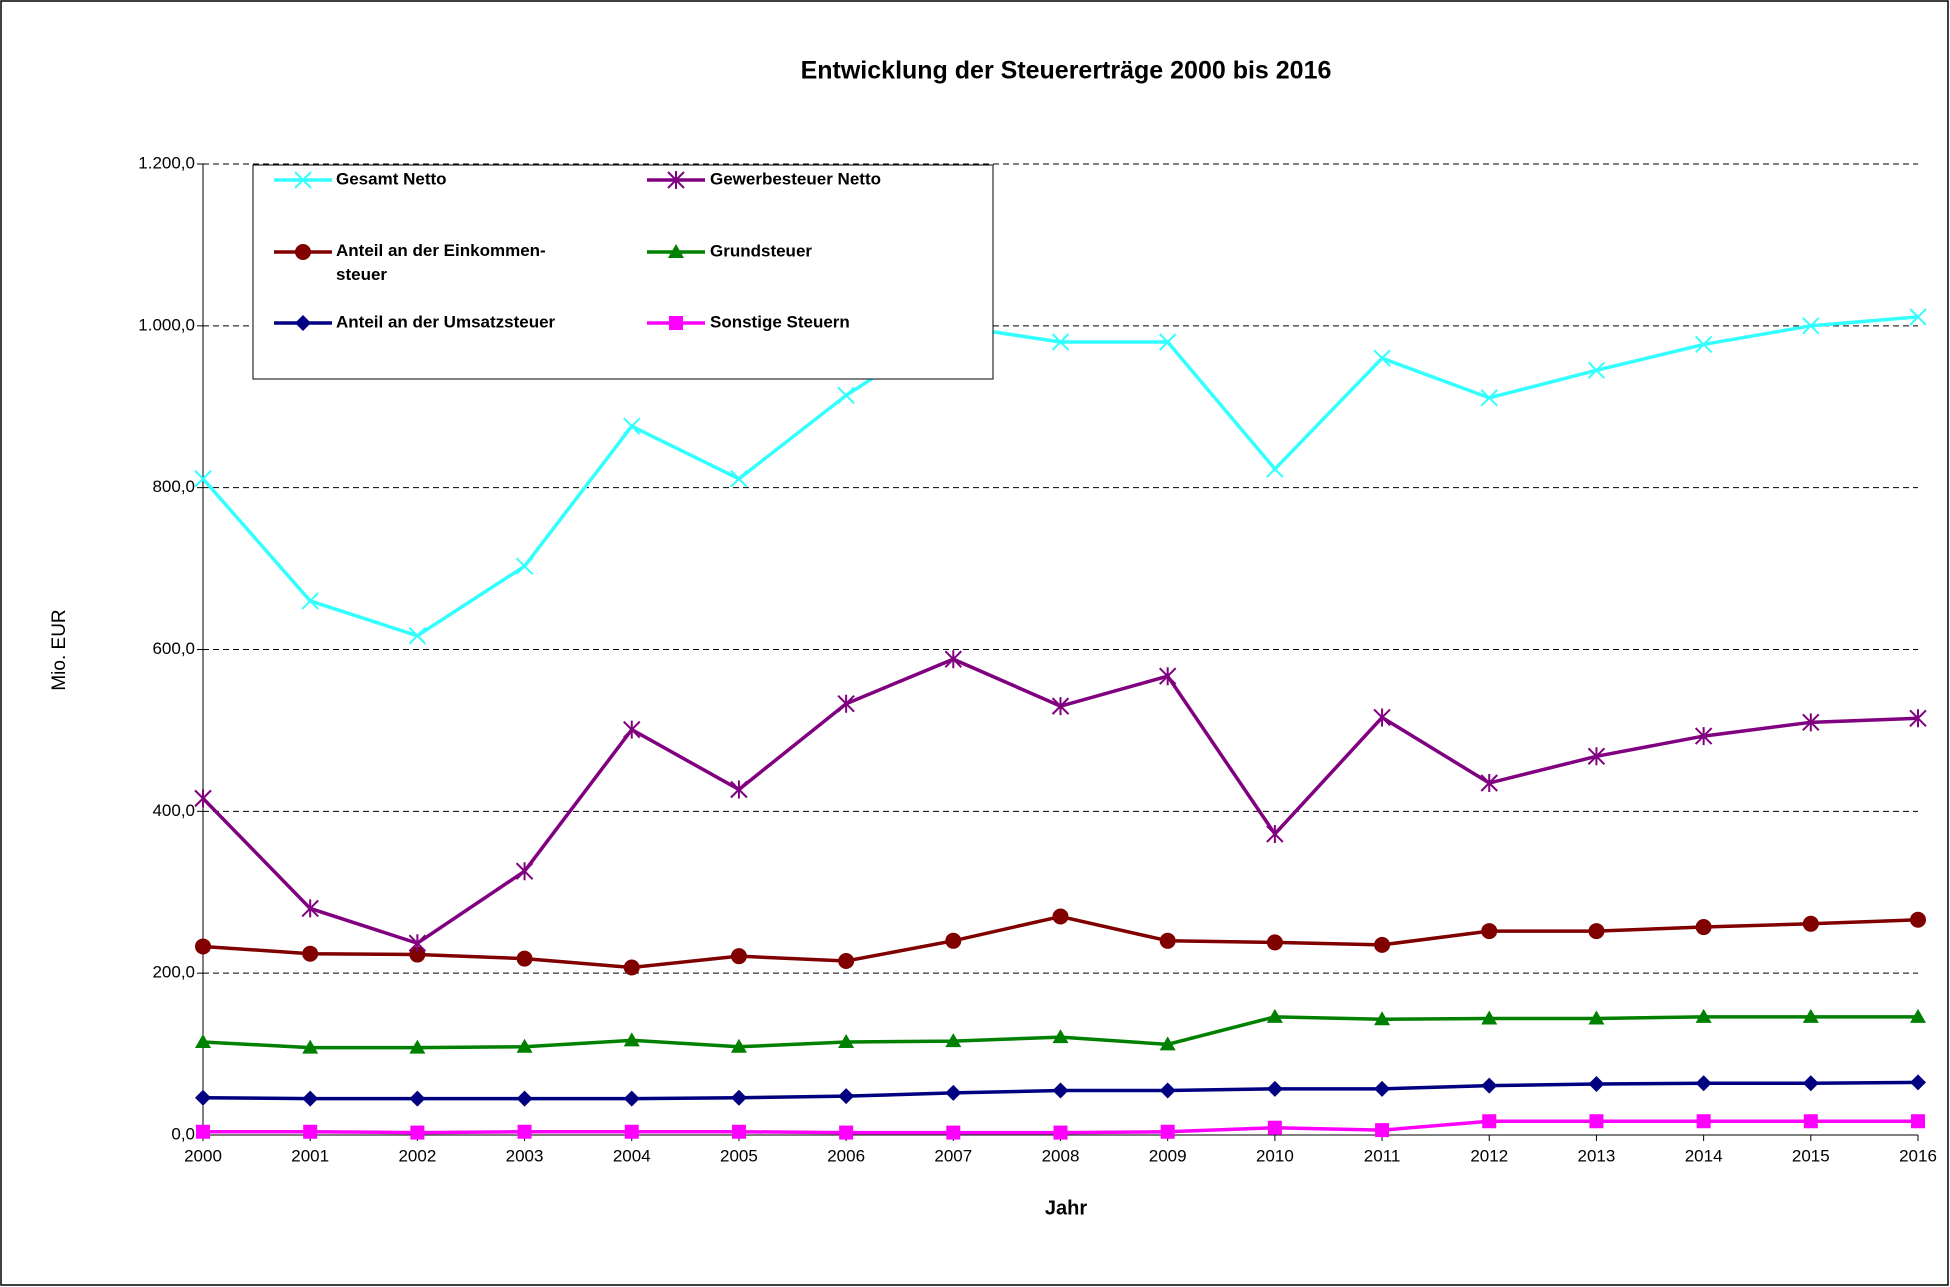 This screenshot has height=1287, width=1950. I want to click on x-tick-label: 2013, so click(1597, 1155).